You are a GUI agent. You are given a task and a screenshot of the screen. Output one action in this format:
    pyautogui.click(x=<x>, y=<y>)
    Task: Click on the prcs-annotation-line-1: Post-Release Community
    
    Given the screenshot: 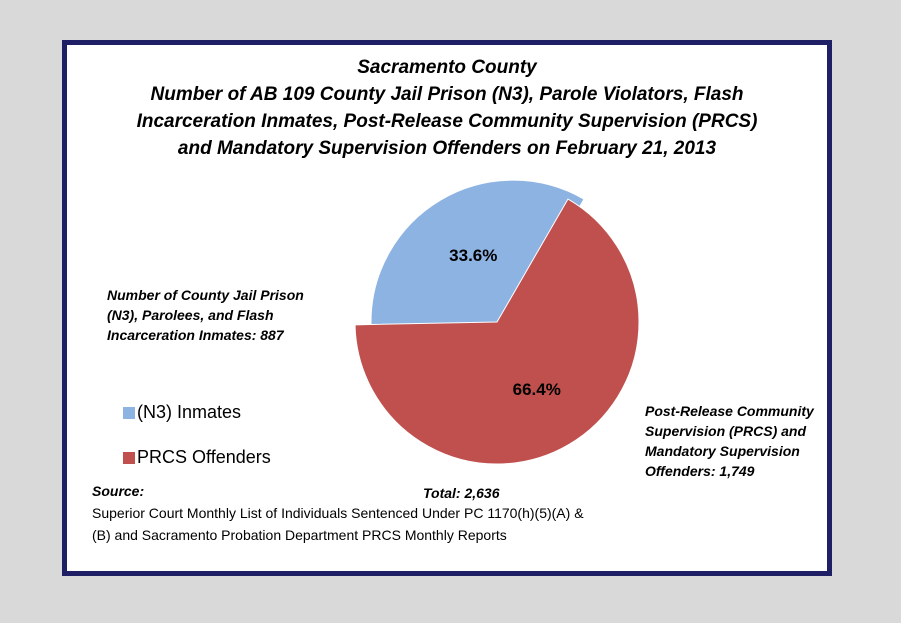 What is the action you would take?
    pyautogui.click(x=729, y=411)
    